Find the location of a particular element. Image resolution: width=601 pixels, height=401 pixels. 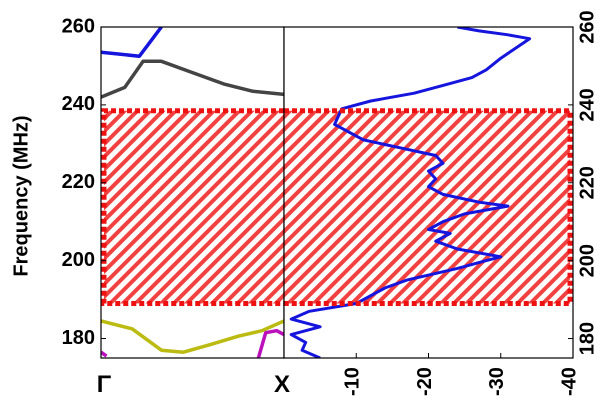

bandgap-hatch-left is located at coordinates (194, 207).